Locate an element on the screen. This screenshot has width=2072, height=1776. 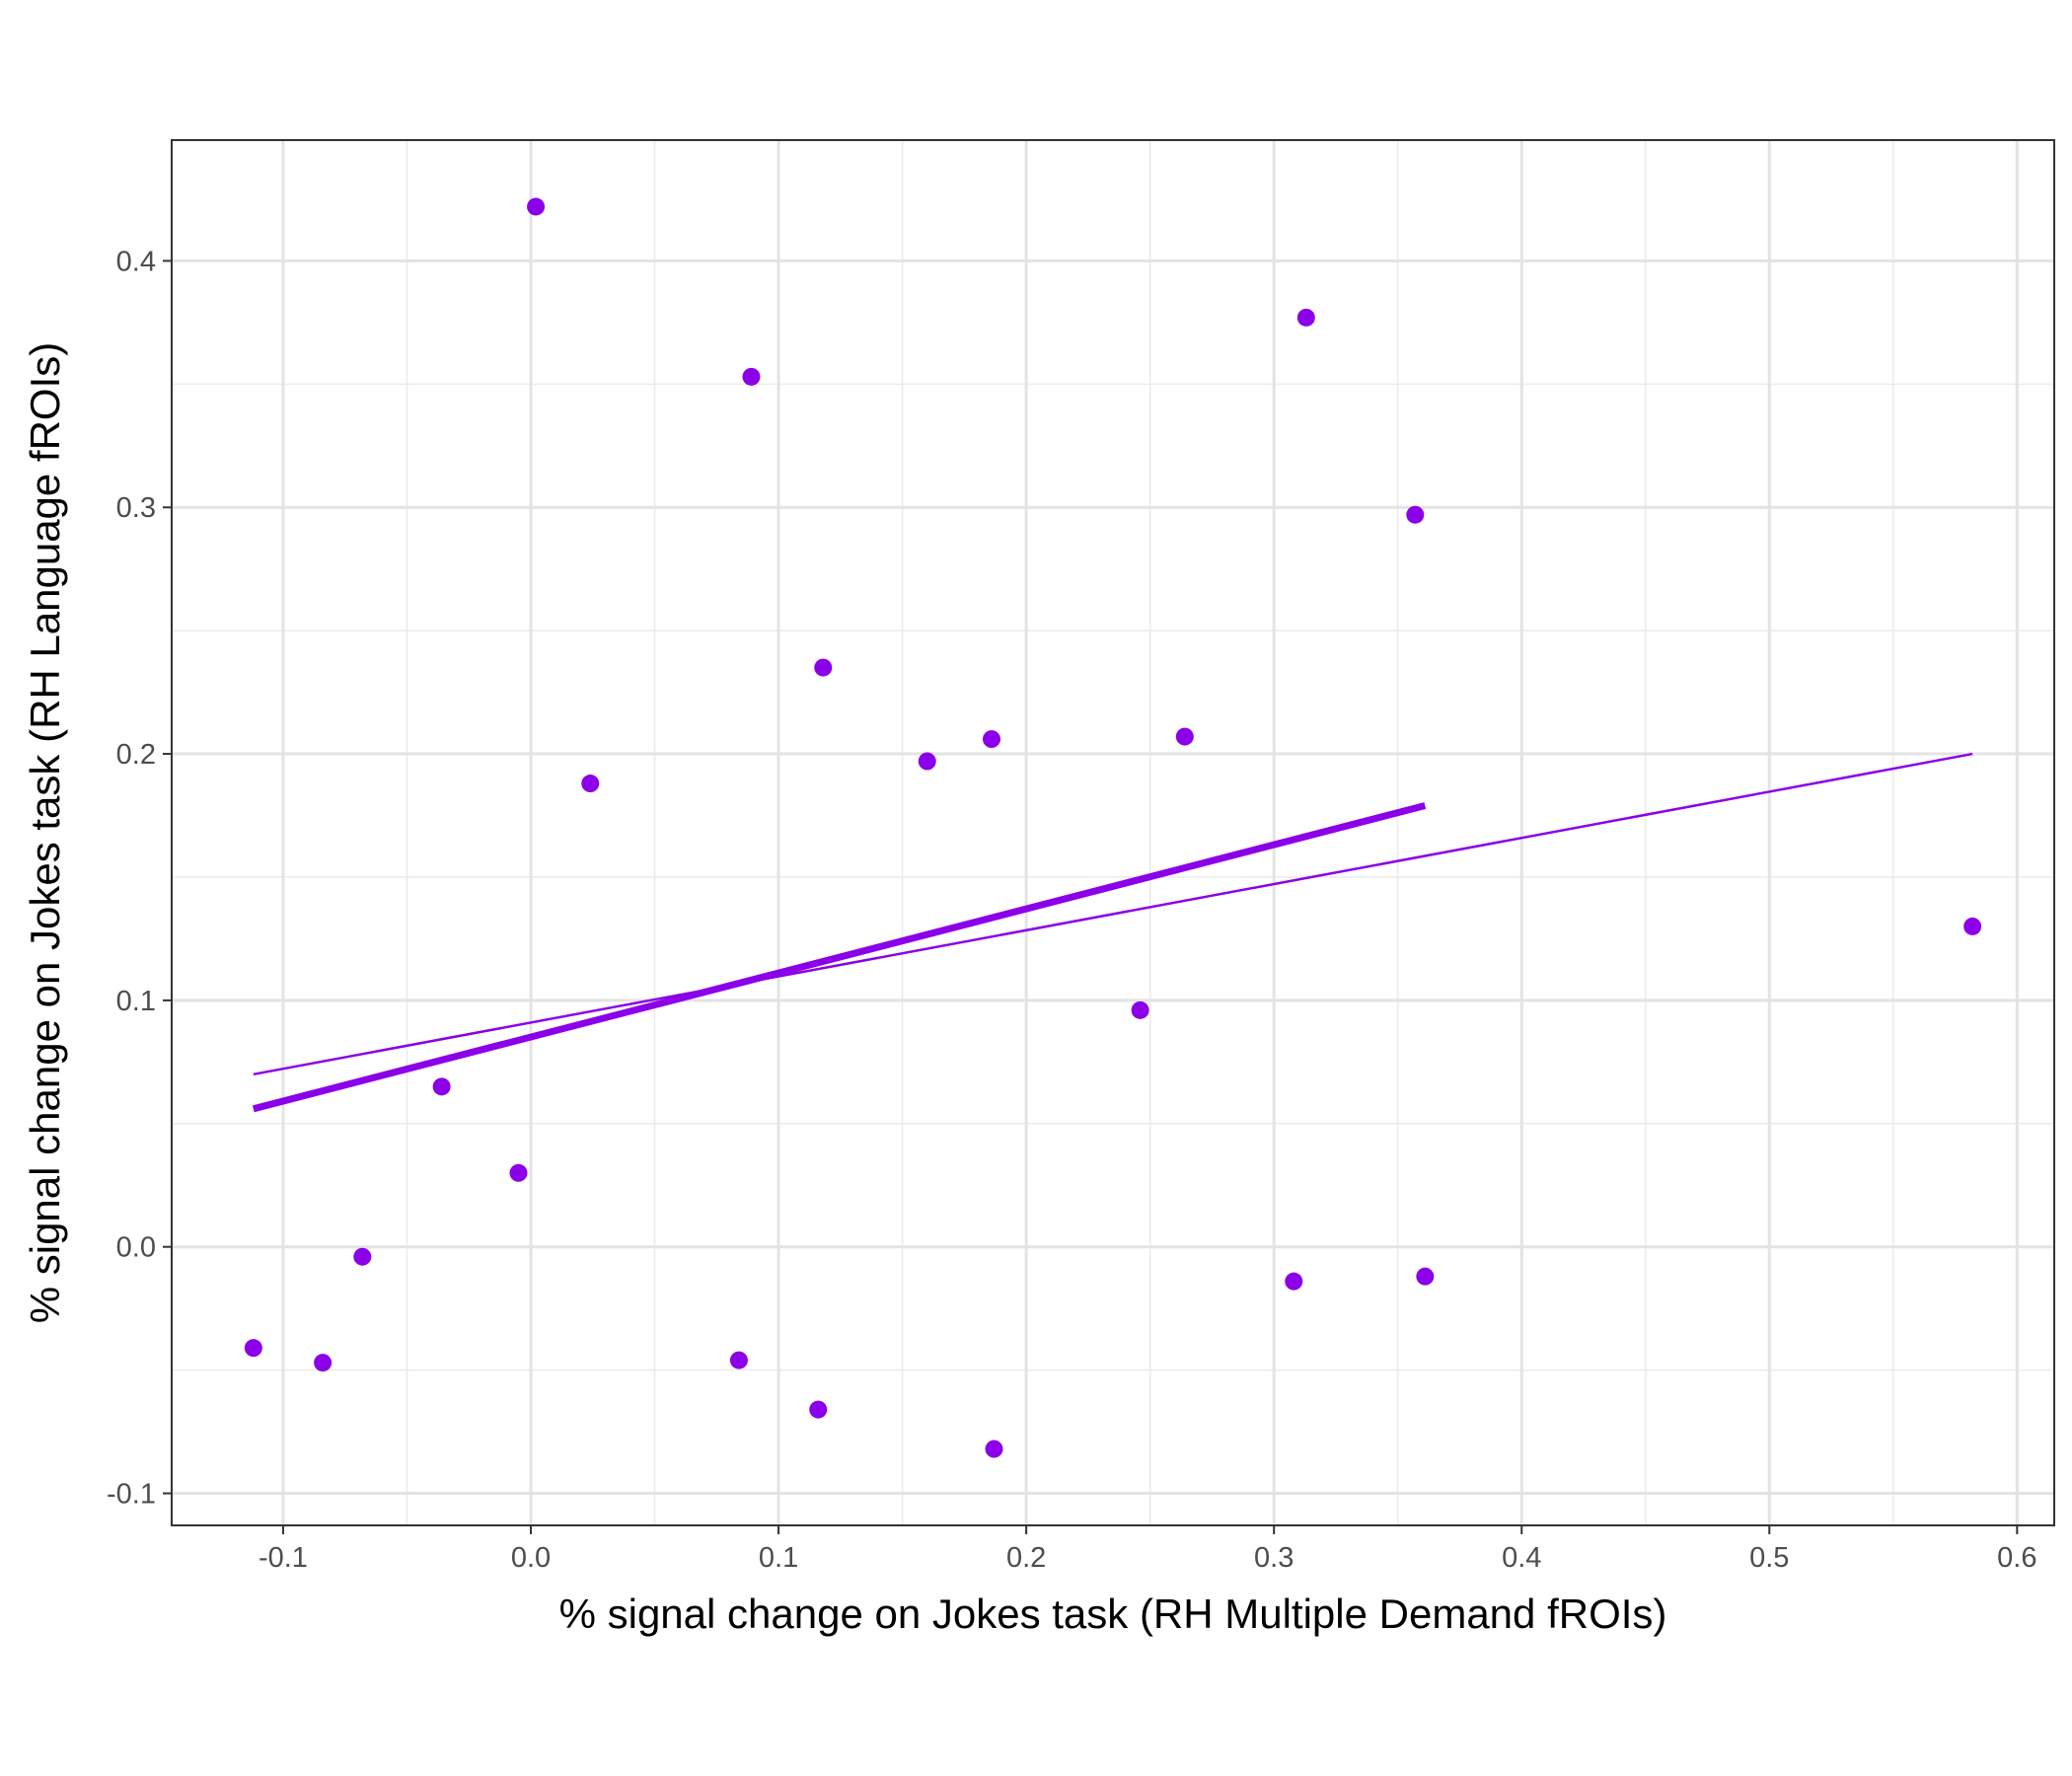
regression-line-thick is located at coordinates (840, 958).